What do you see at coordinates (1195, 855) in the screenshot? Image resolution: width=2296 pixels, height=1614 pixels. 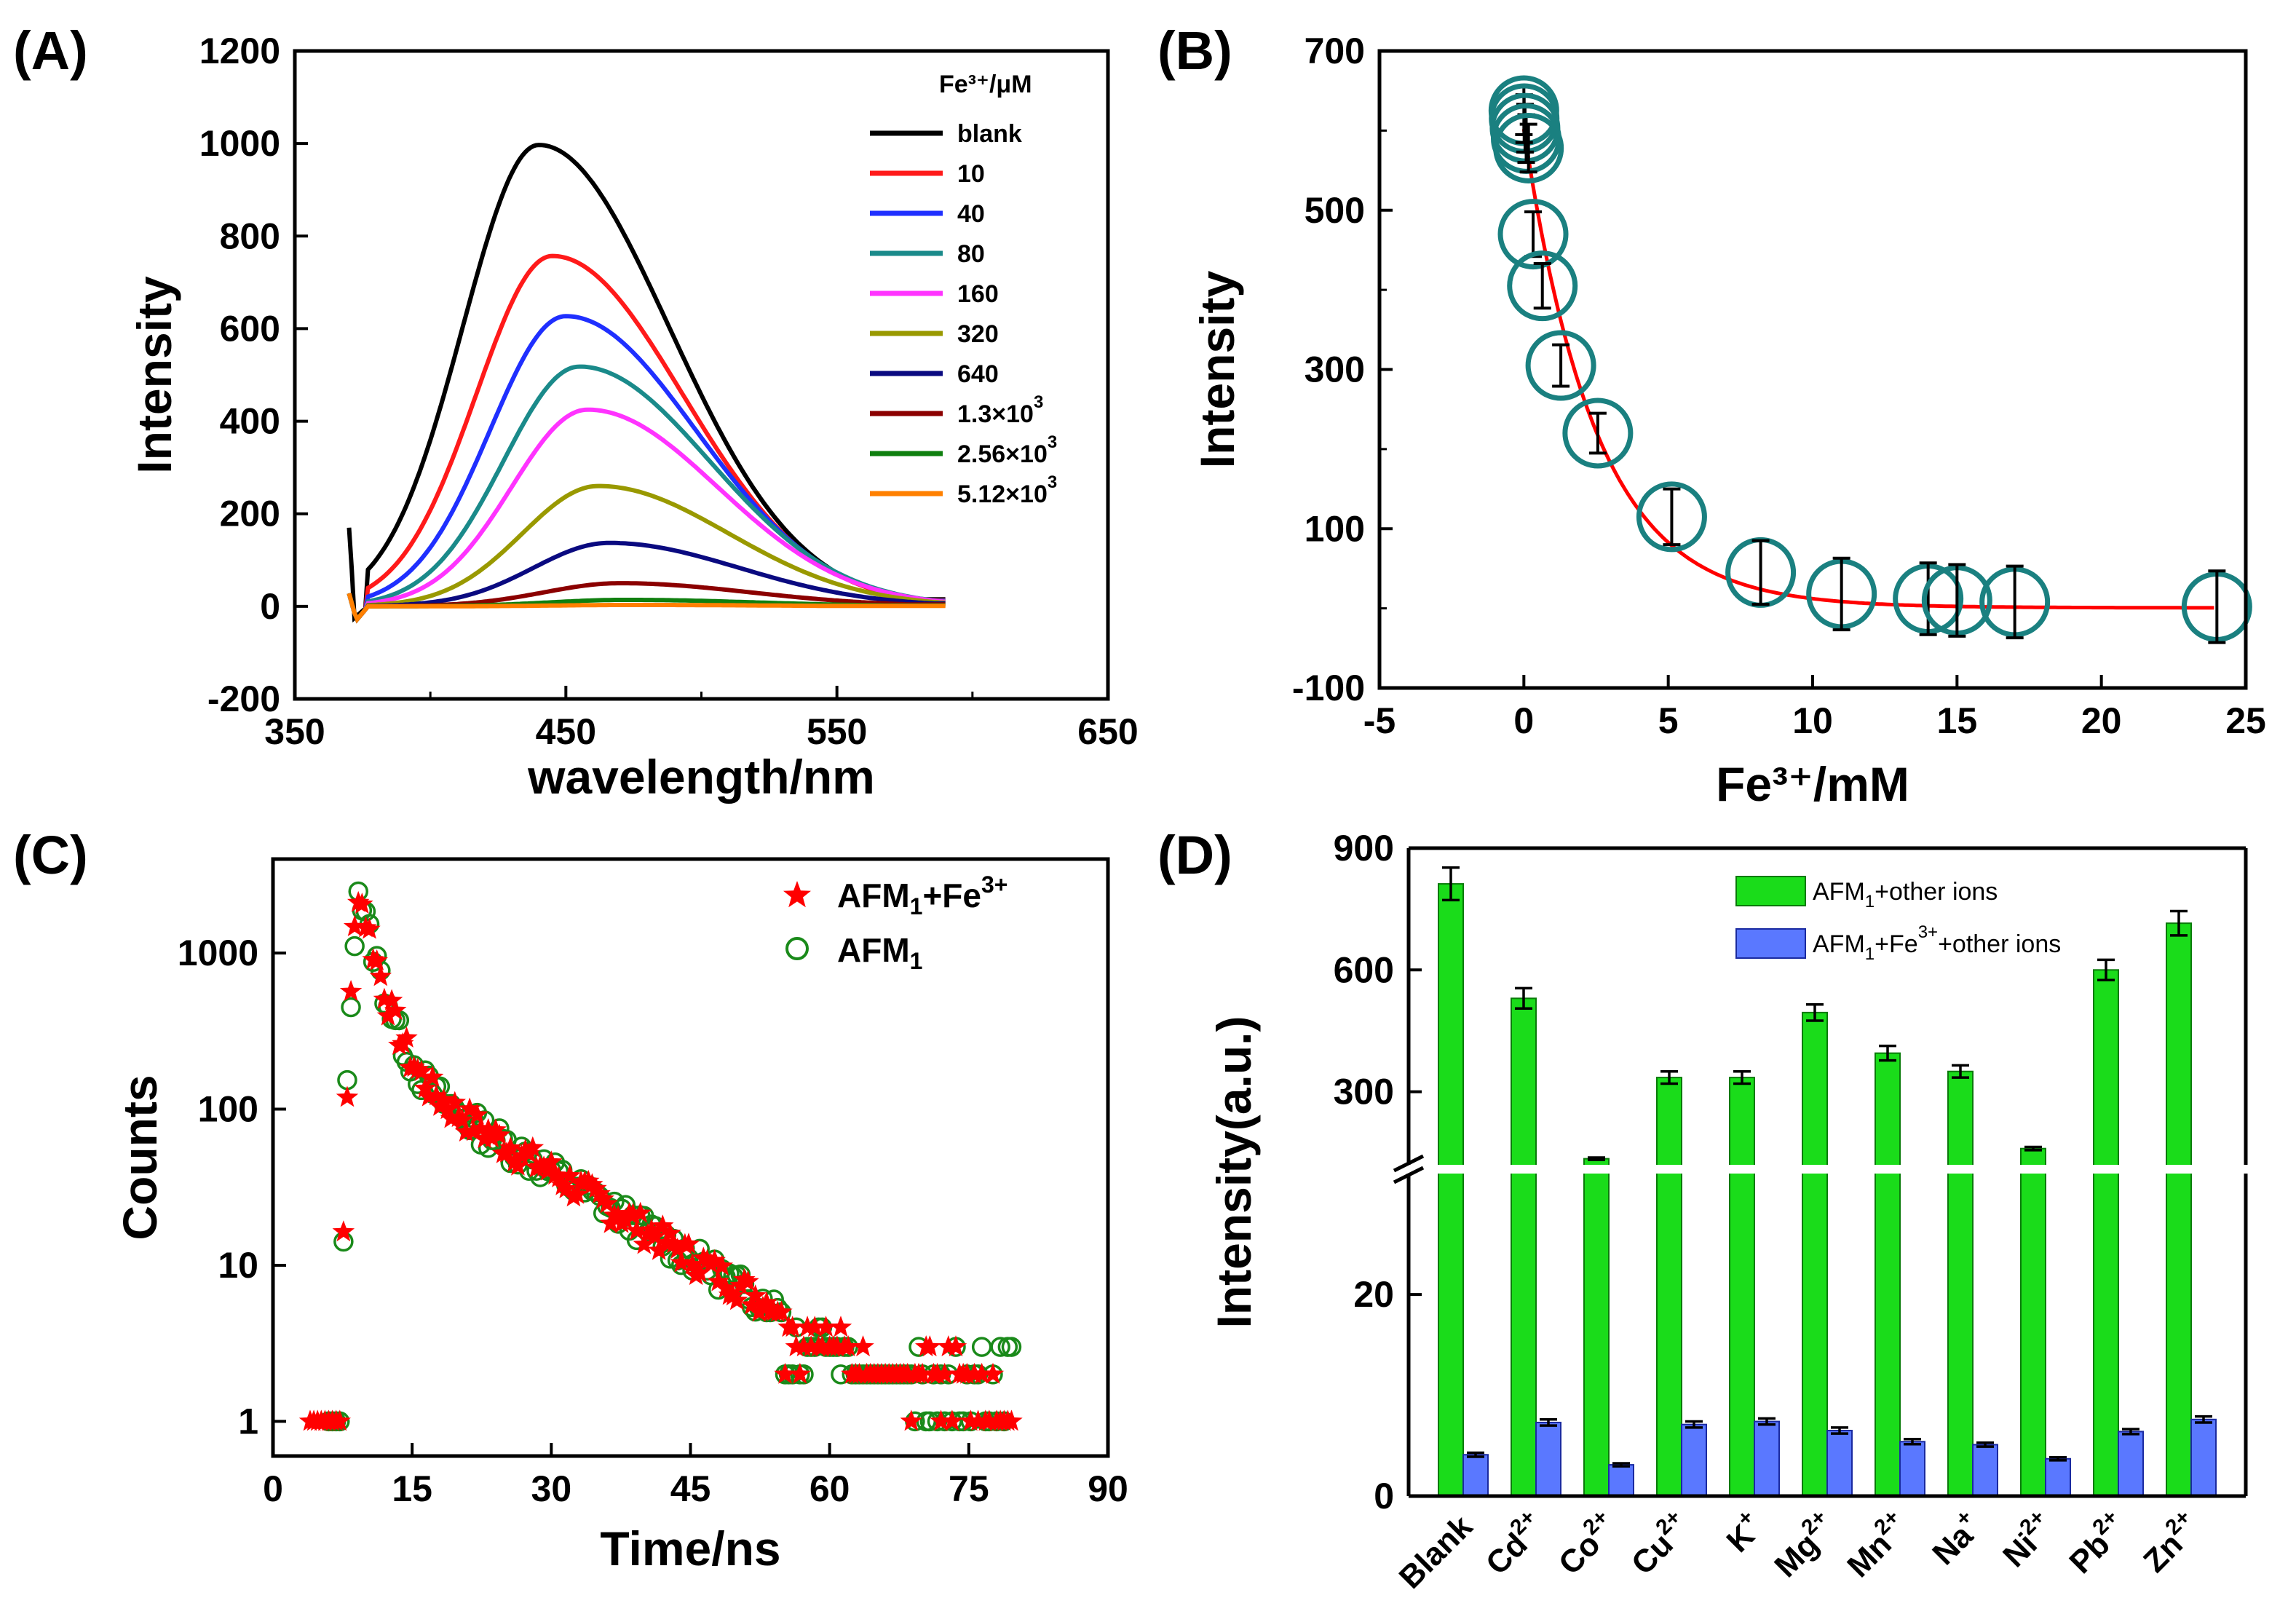 I see `panel-label-d: (D)` at bounding box center [1195, 855].